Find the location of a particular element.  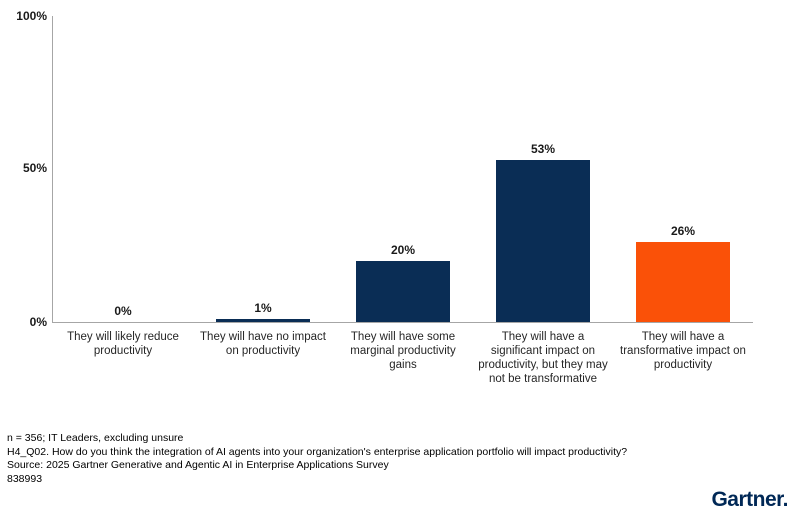

footnote-sample: n = 356; IT Leaders, excluding unsure is located at coordinates (95, 438).